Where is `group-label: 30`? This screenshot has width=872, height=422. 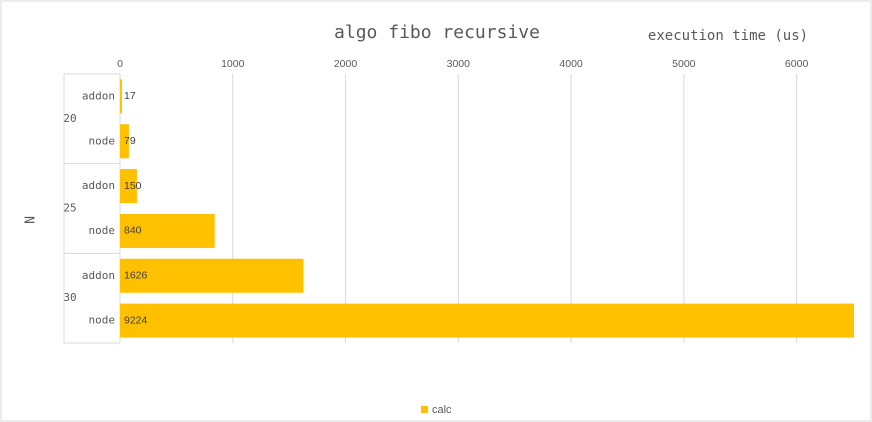
group-label: 30 is located at coordinates (69, 297).